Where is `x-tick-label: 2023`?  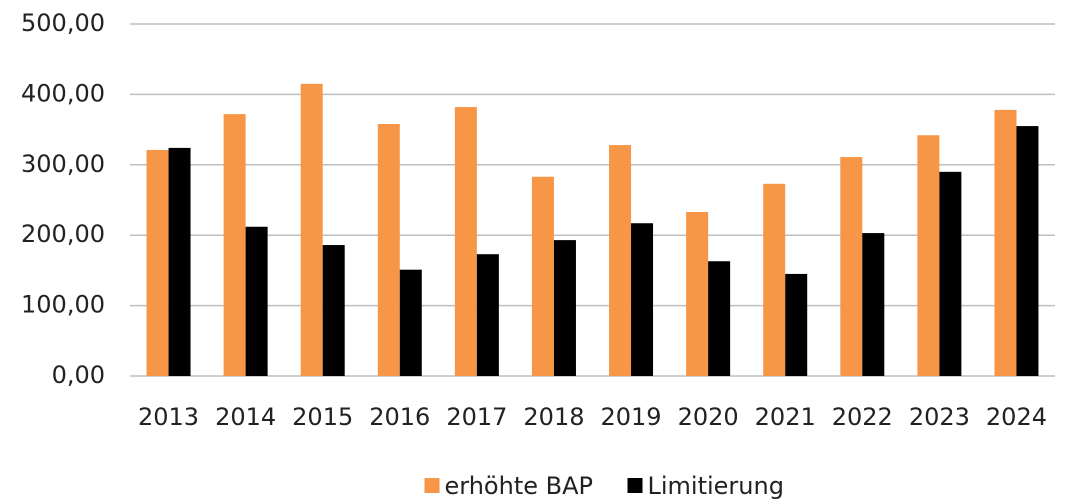 x-tick-label: 2023 is located at coordinates (939, 417).